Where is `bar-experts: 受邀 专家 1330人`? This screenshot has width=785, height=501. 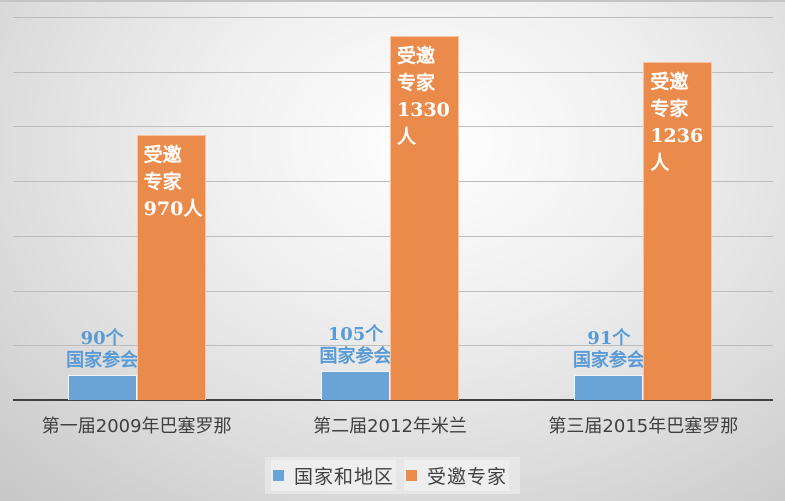
bar-experts: 受邀 专家 1330人 is located at coordinates (424, 218).